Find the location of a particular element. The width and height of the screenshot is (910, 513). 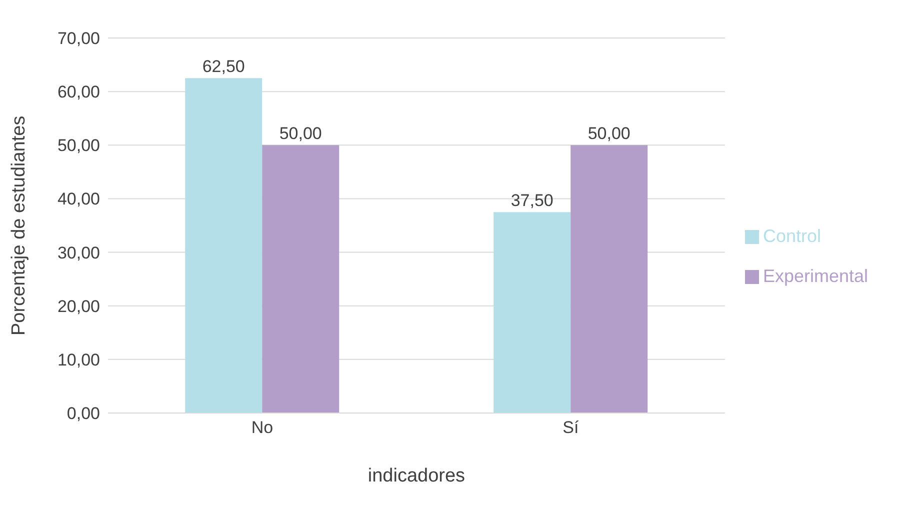

y-tick-label: 50,00 is located at coordinates (78, 146).